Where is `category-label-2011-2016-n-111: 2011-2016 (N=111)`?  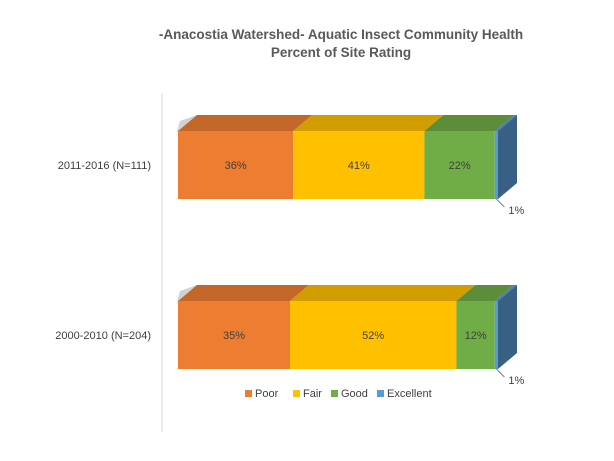
category-label-2011-2016-n-111: 2011-2016 (N=111) is located at coordinates (104, 166).